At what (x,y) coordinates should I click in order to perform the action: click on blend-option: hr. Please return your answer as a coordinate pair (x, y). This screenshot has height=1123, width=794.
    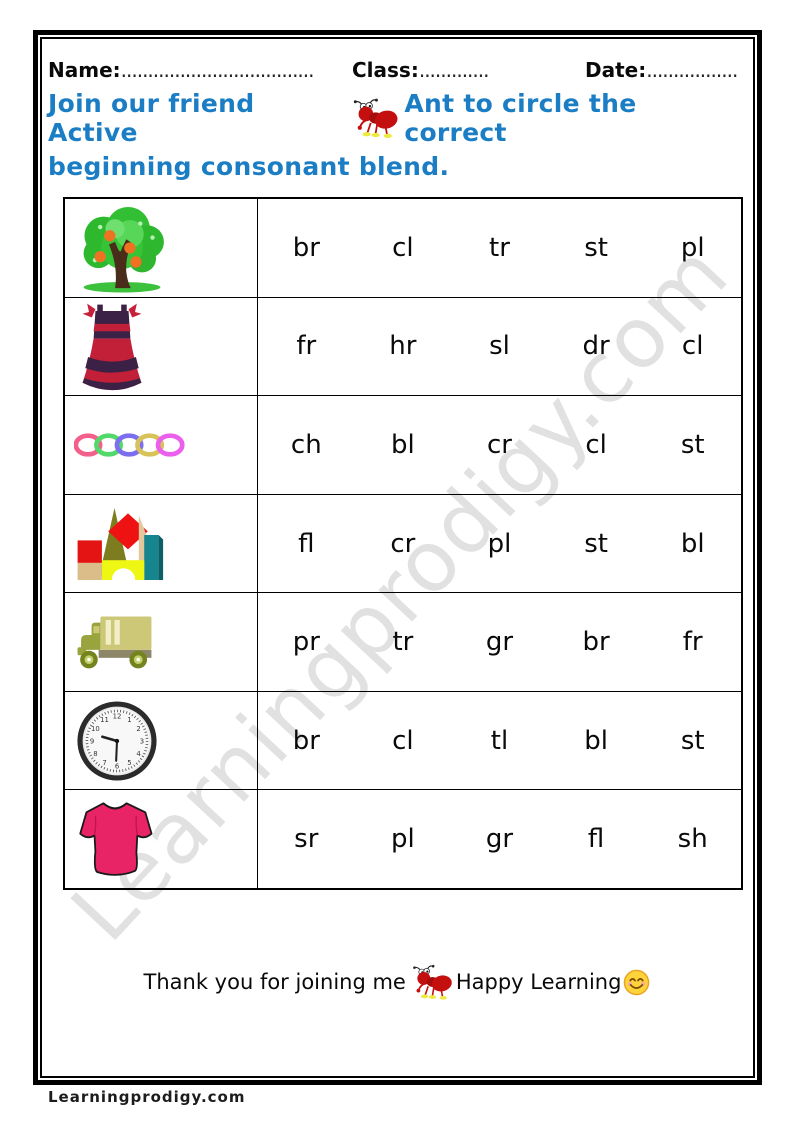
    Looking at the image, I should click on (403, 346).